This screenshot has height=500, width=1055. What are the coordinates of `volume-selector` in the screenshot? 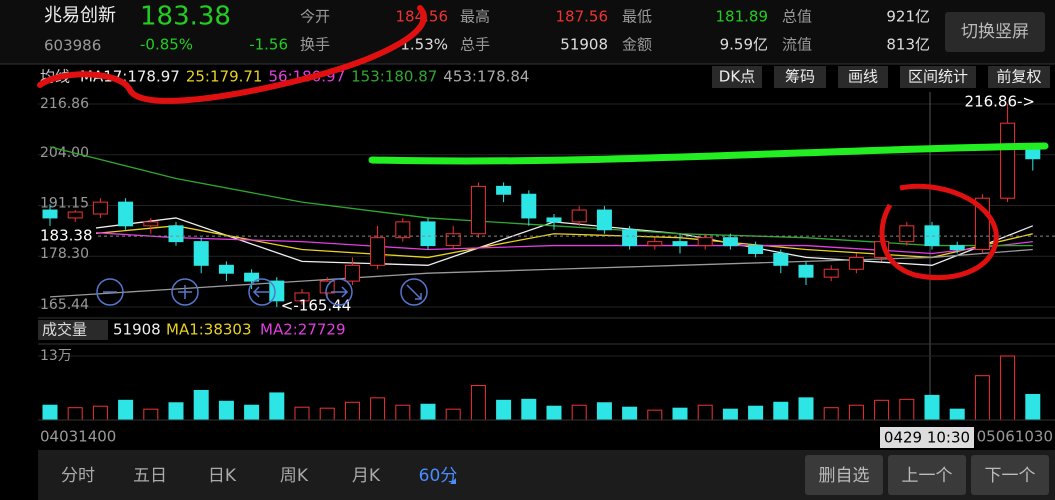 It's located at (73, 330).